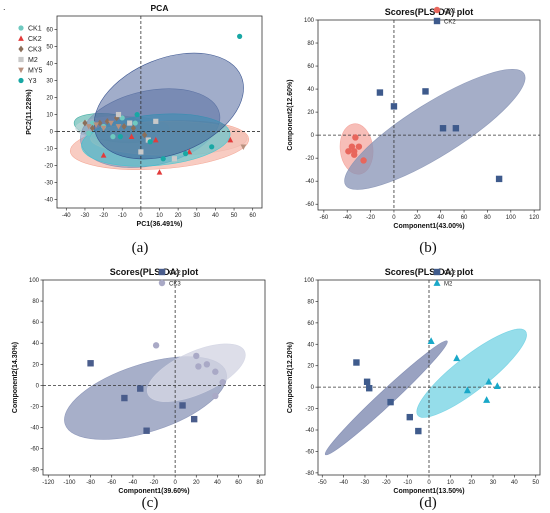  What do you see at coordinates (310, 302) in the screenshot?
I see `y-tick-label: 80` at bounding box center [310, 302].